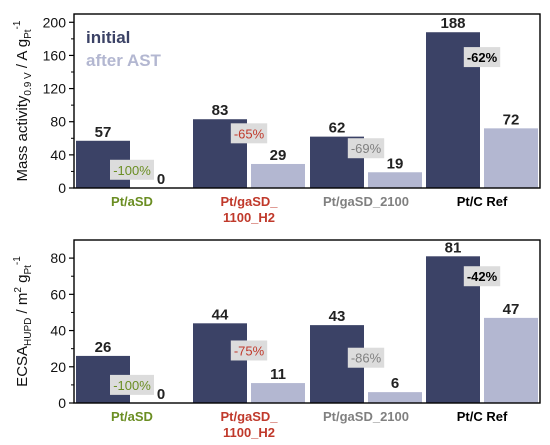 This screenshot has width=550, height=445. What do you see at coordinates (124, 49) in the screenshot?
I see `legend: initial after AST` at bounding box center [124, 49].